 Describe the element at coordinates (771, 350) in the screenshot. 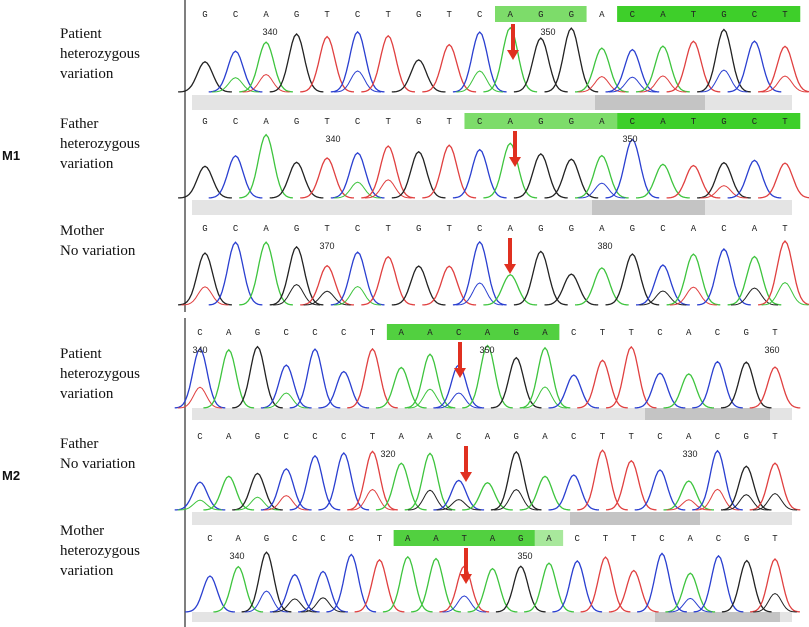

I see `position-number: 360` at that location.